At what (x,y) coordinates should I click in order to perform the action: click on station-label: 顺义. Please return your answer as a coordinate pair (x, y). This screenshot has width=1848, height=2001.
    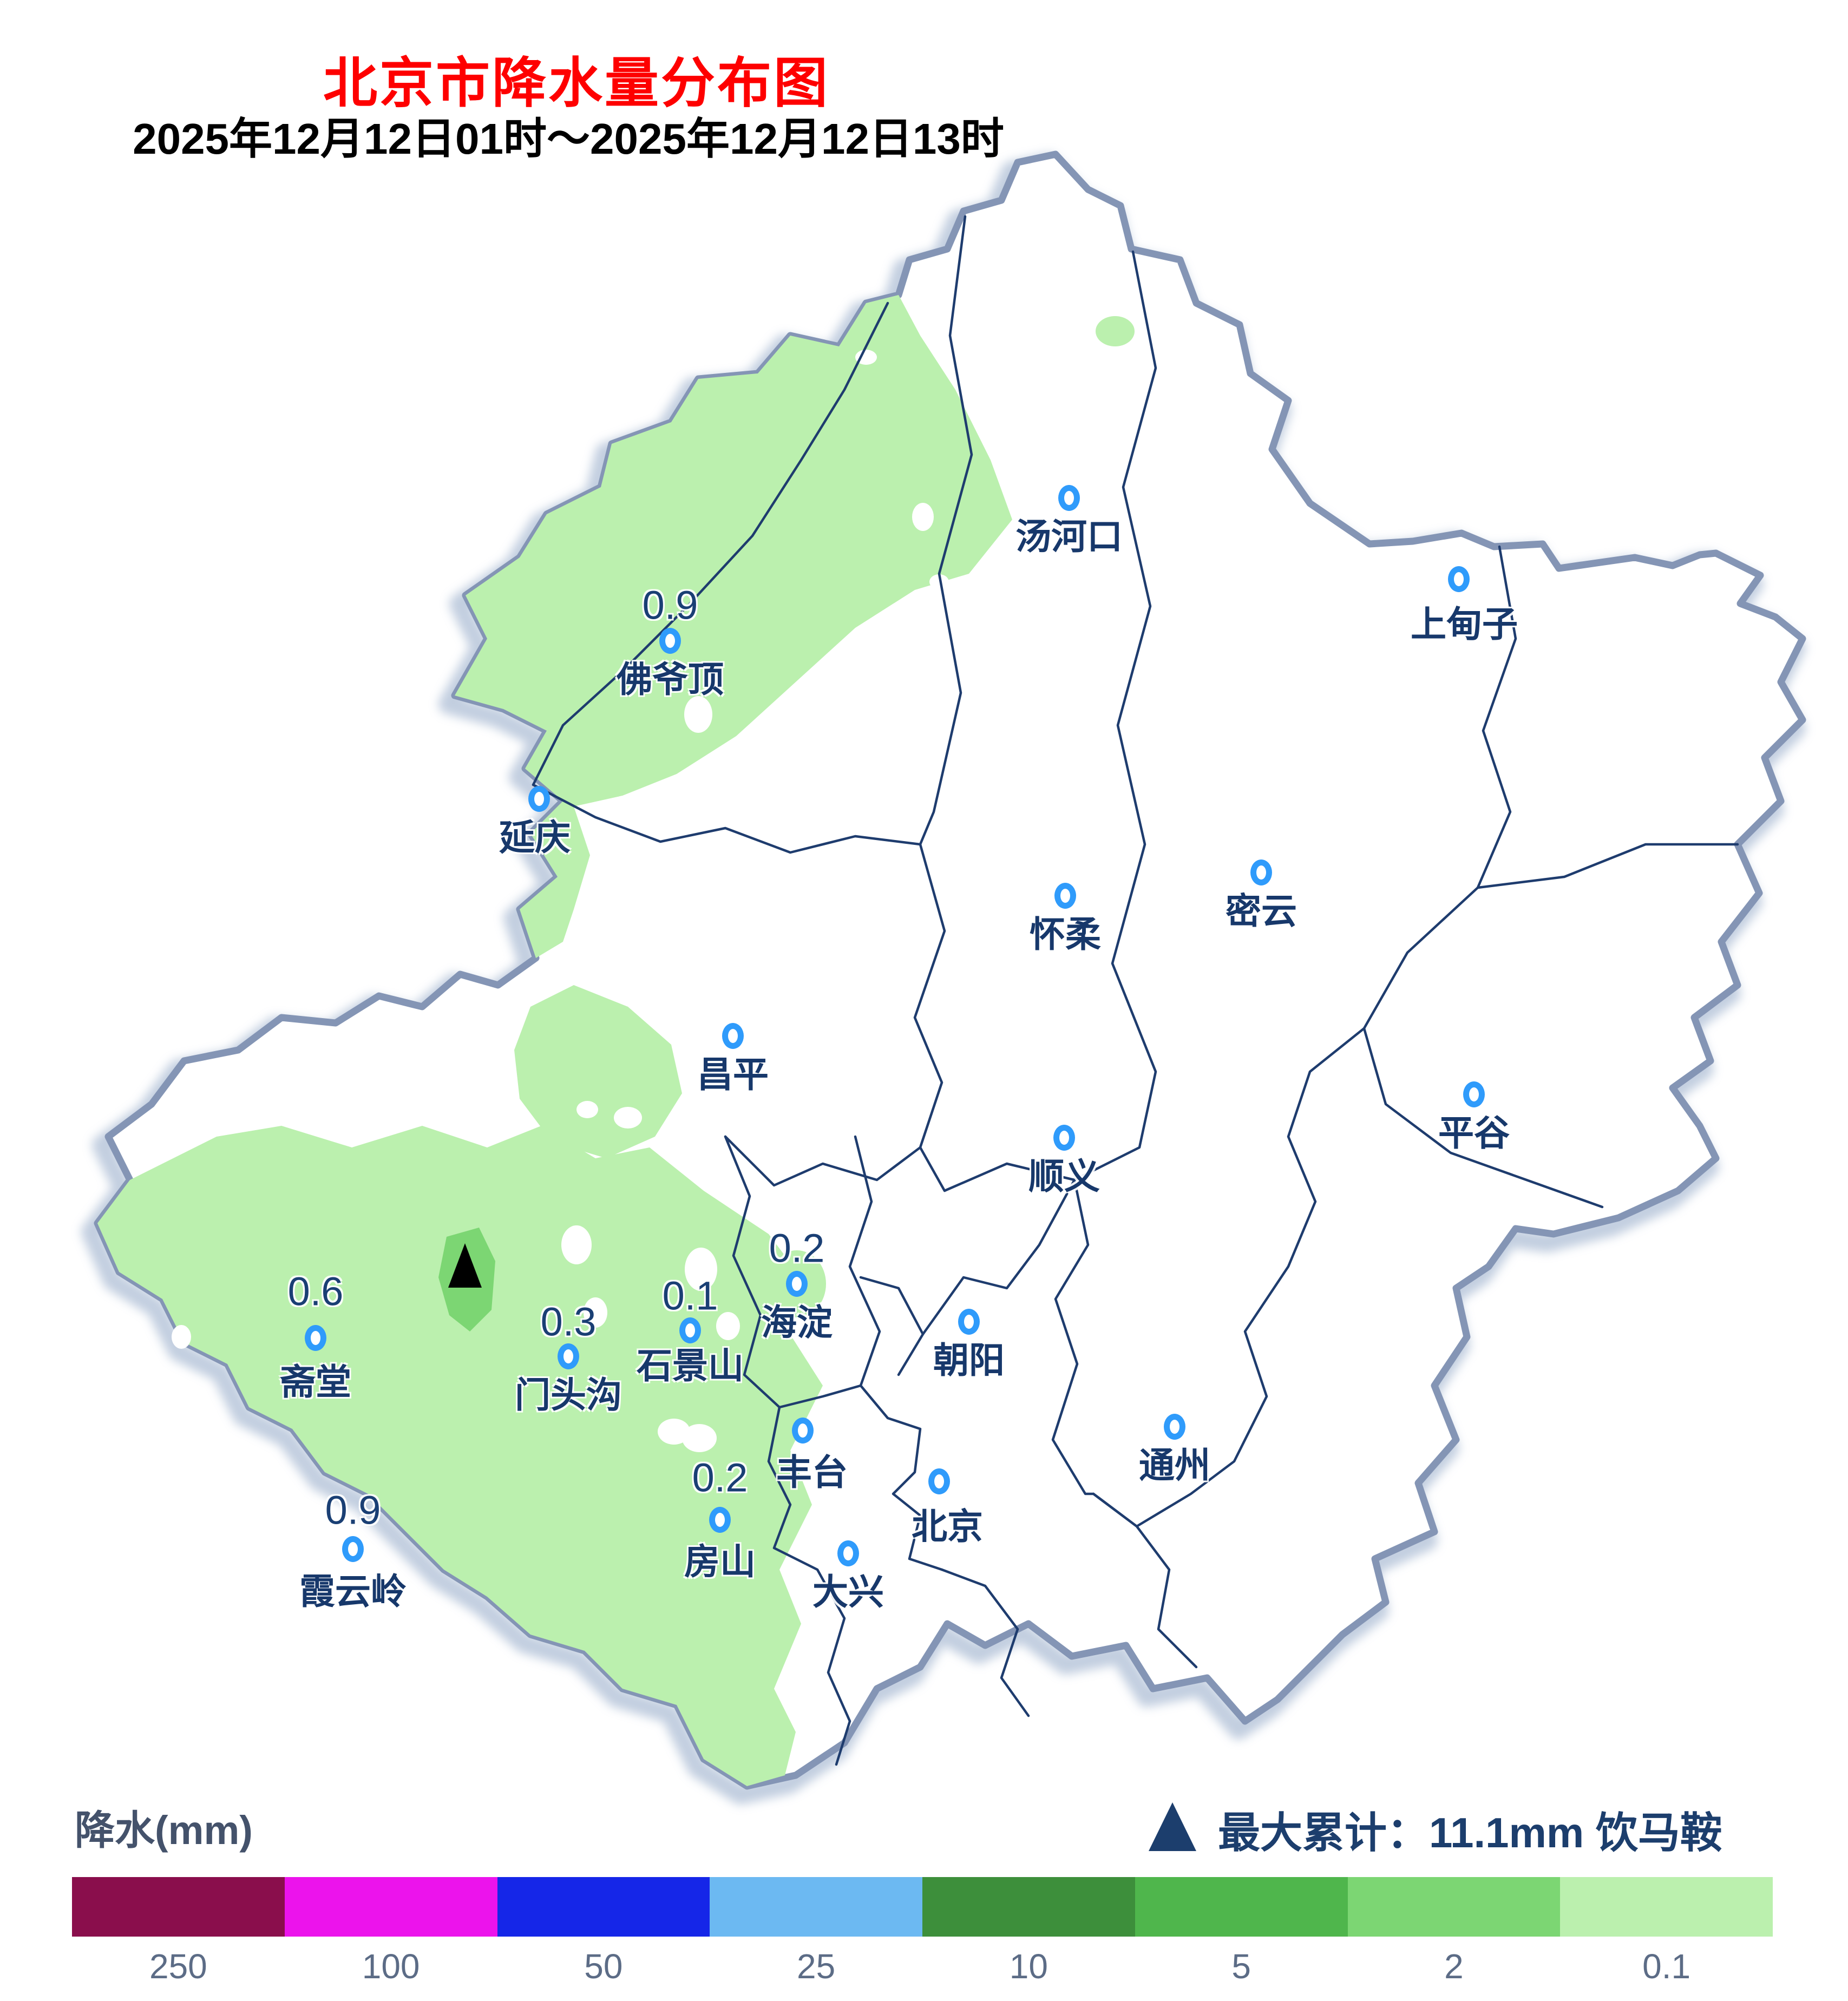
    Looking at the image, I should click on (1064, 1176).